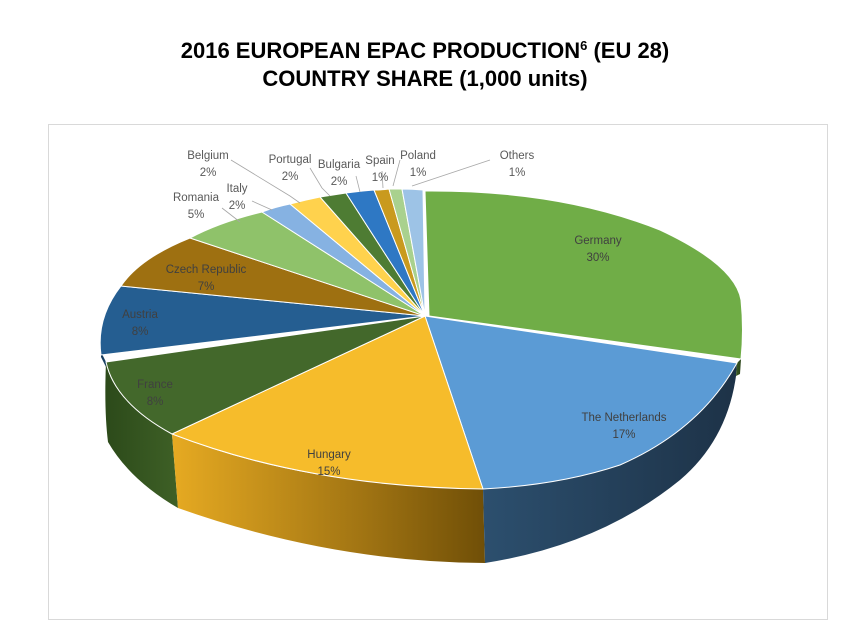 Image resolution: width=850 pixels, height=639 pixels. What do you see at coordinates (623, 418) in the screenshot?
I see `label-the-netherlands: The Netherlands` at bounding box center [623, 418].